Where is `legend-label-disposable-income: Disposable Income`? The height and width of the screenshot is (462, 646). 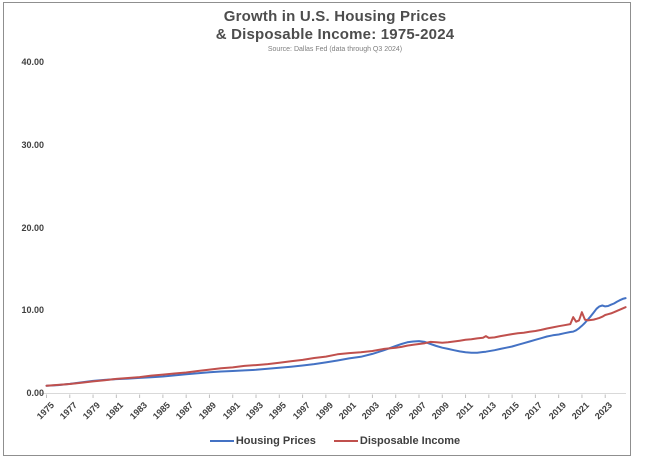 legend-label-disposable-income: Disposable Income is located at coordinates (410, 441).